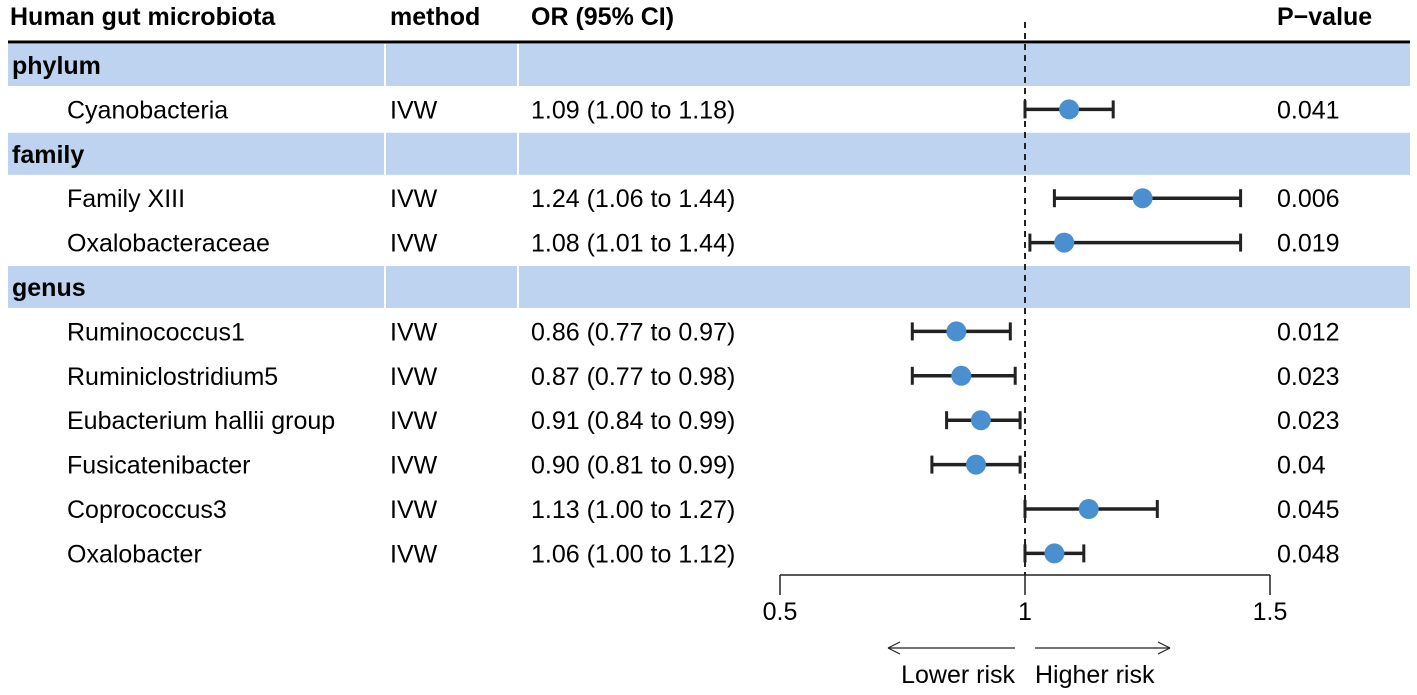 The height and width of the screenshot is (695, 1417). I want to click on tick-label: 0.5, so click(780, 612).